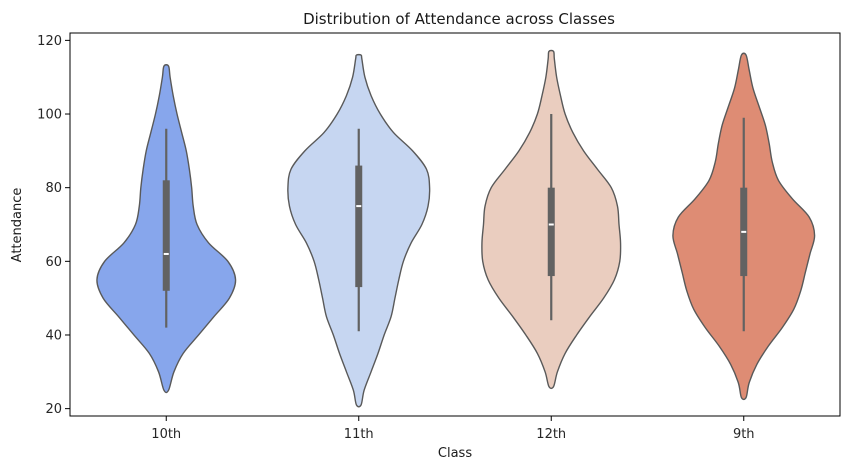  I want to click on violin-12th, so click(551, 219).